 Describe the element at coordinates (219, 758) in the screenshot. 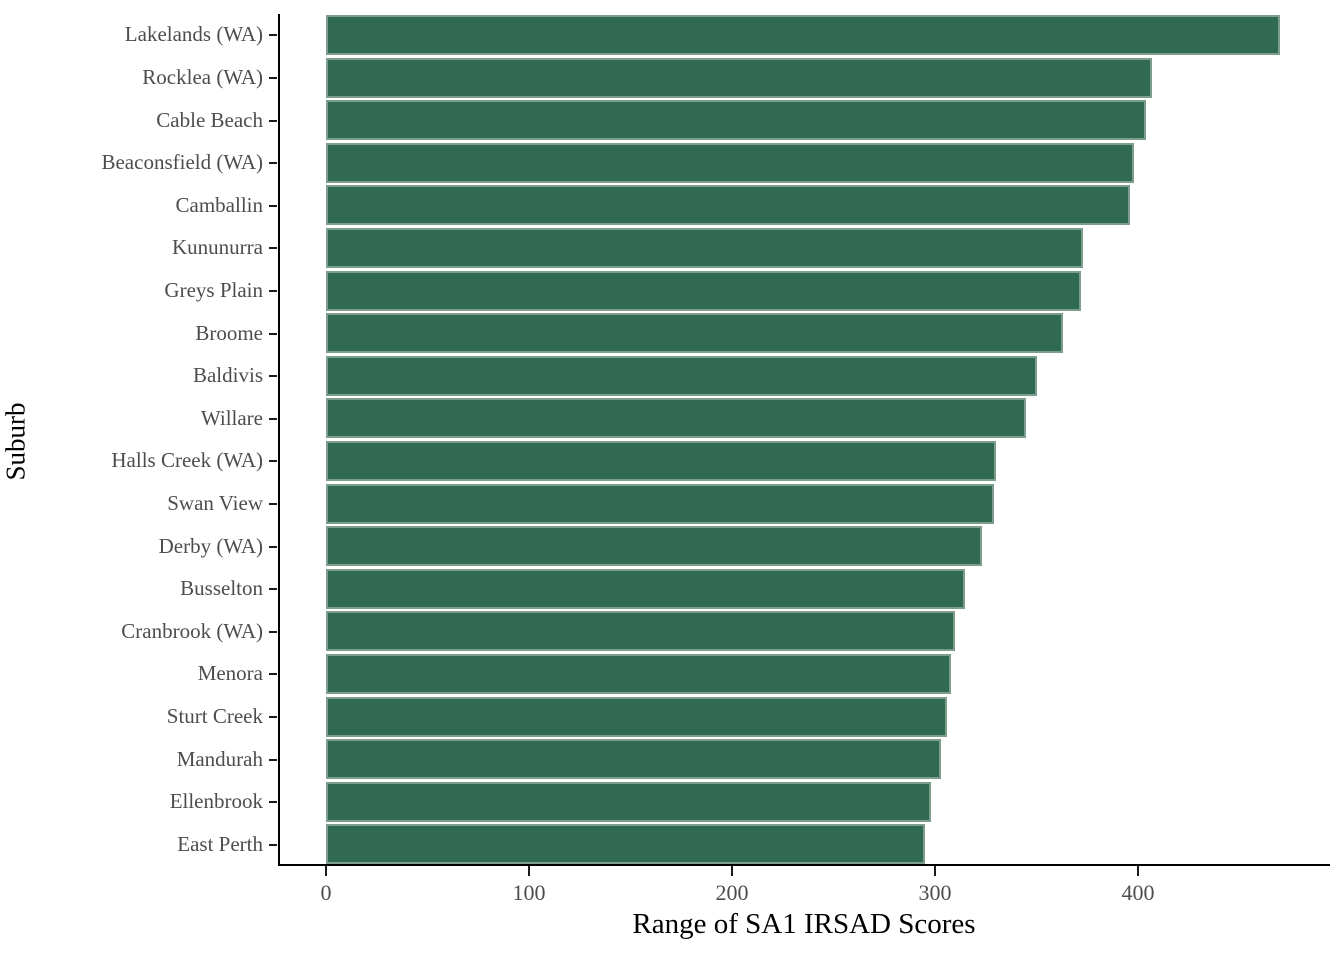

I see `y-tick-label: Mandurah` at that location.